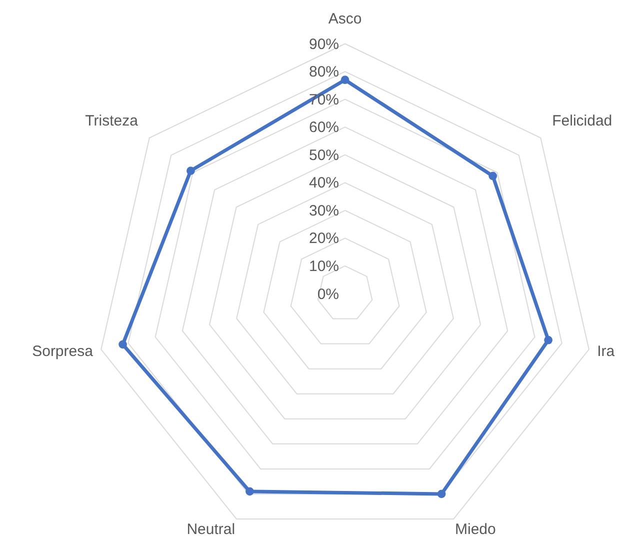  Describe the element at coordinates (345, 19) in the screenshot. I see `spoke-label: Asco` at that location.